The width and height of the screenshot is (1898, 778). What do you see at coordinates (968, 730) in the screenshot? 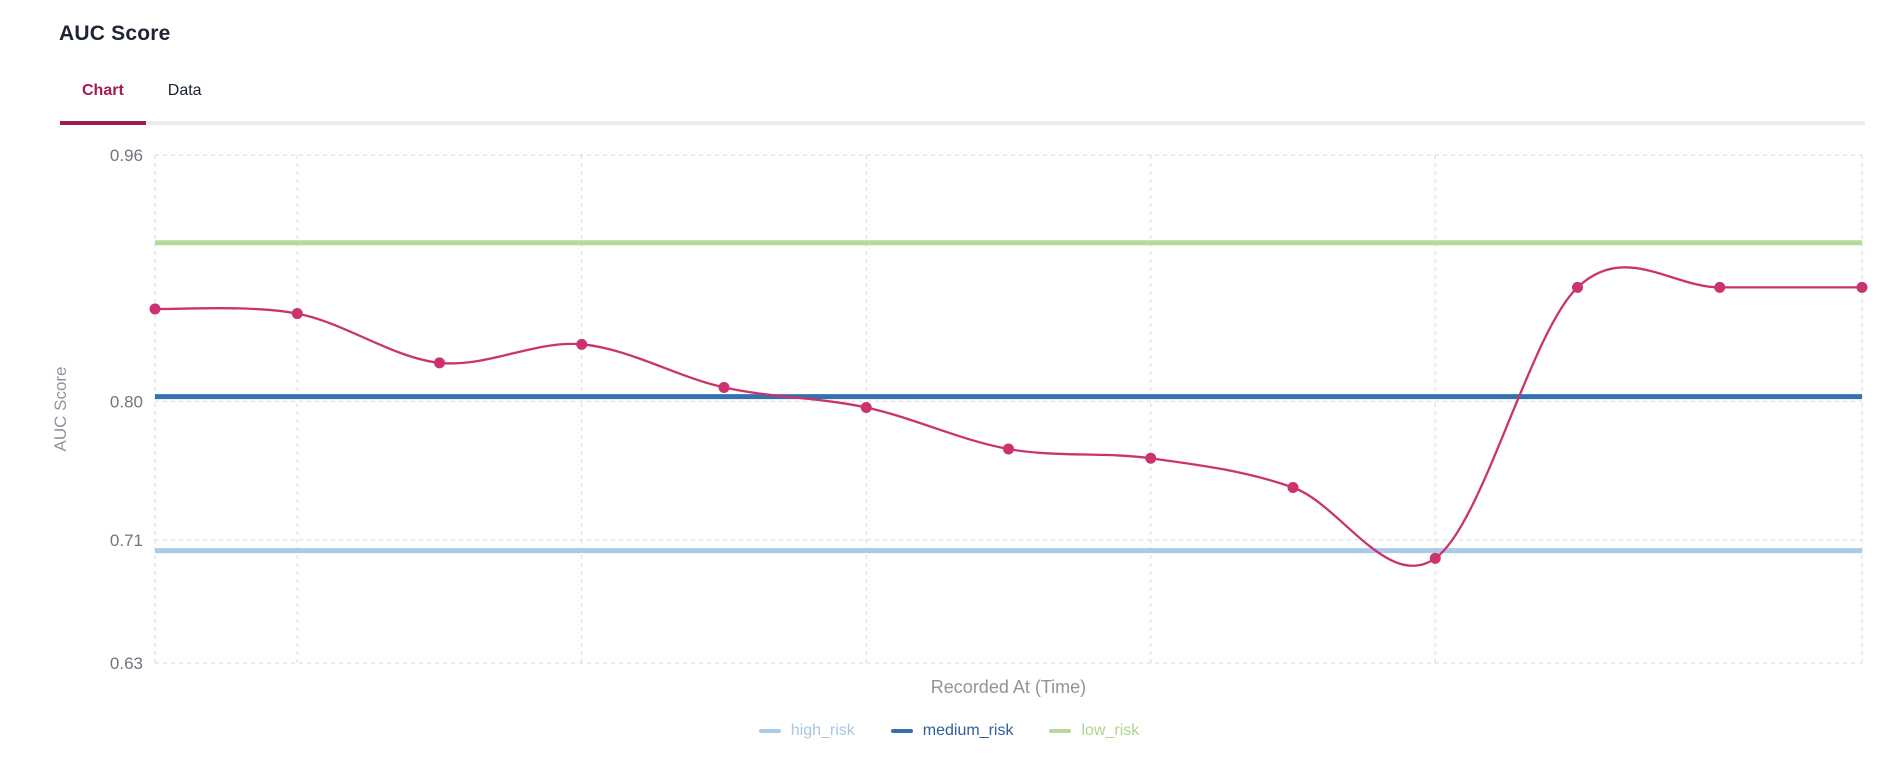
I see `legend-label: medium_risk` at bounding box center [968, 730].